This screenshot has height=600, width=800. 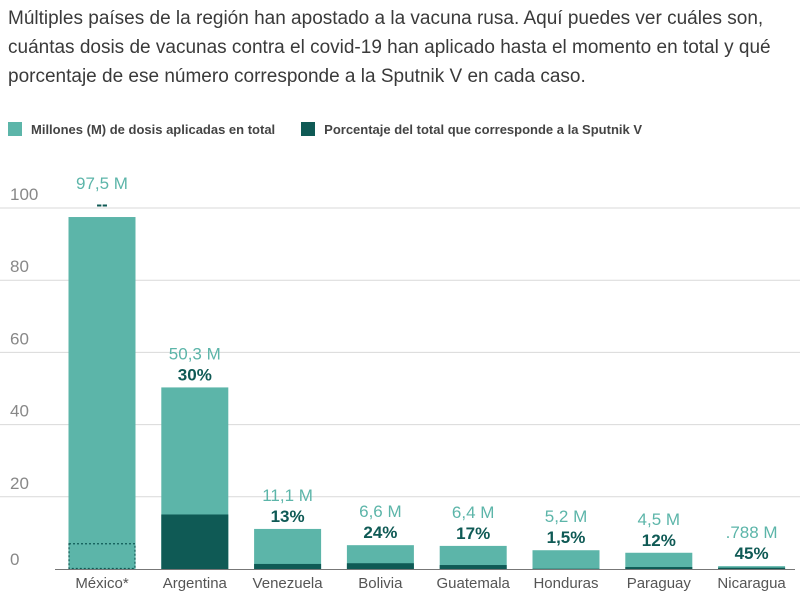 What do you see at coordinates (565, 583) in the screenshot?
I see `x-category-label: Honduras` at bounding box center [565, 583].